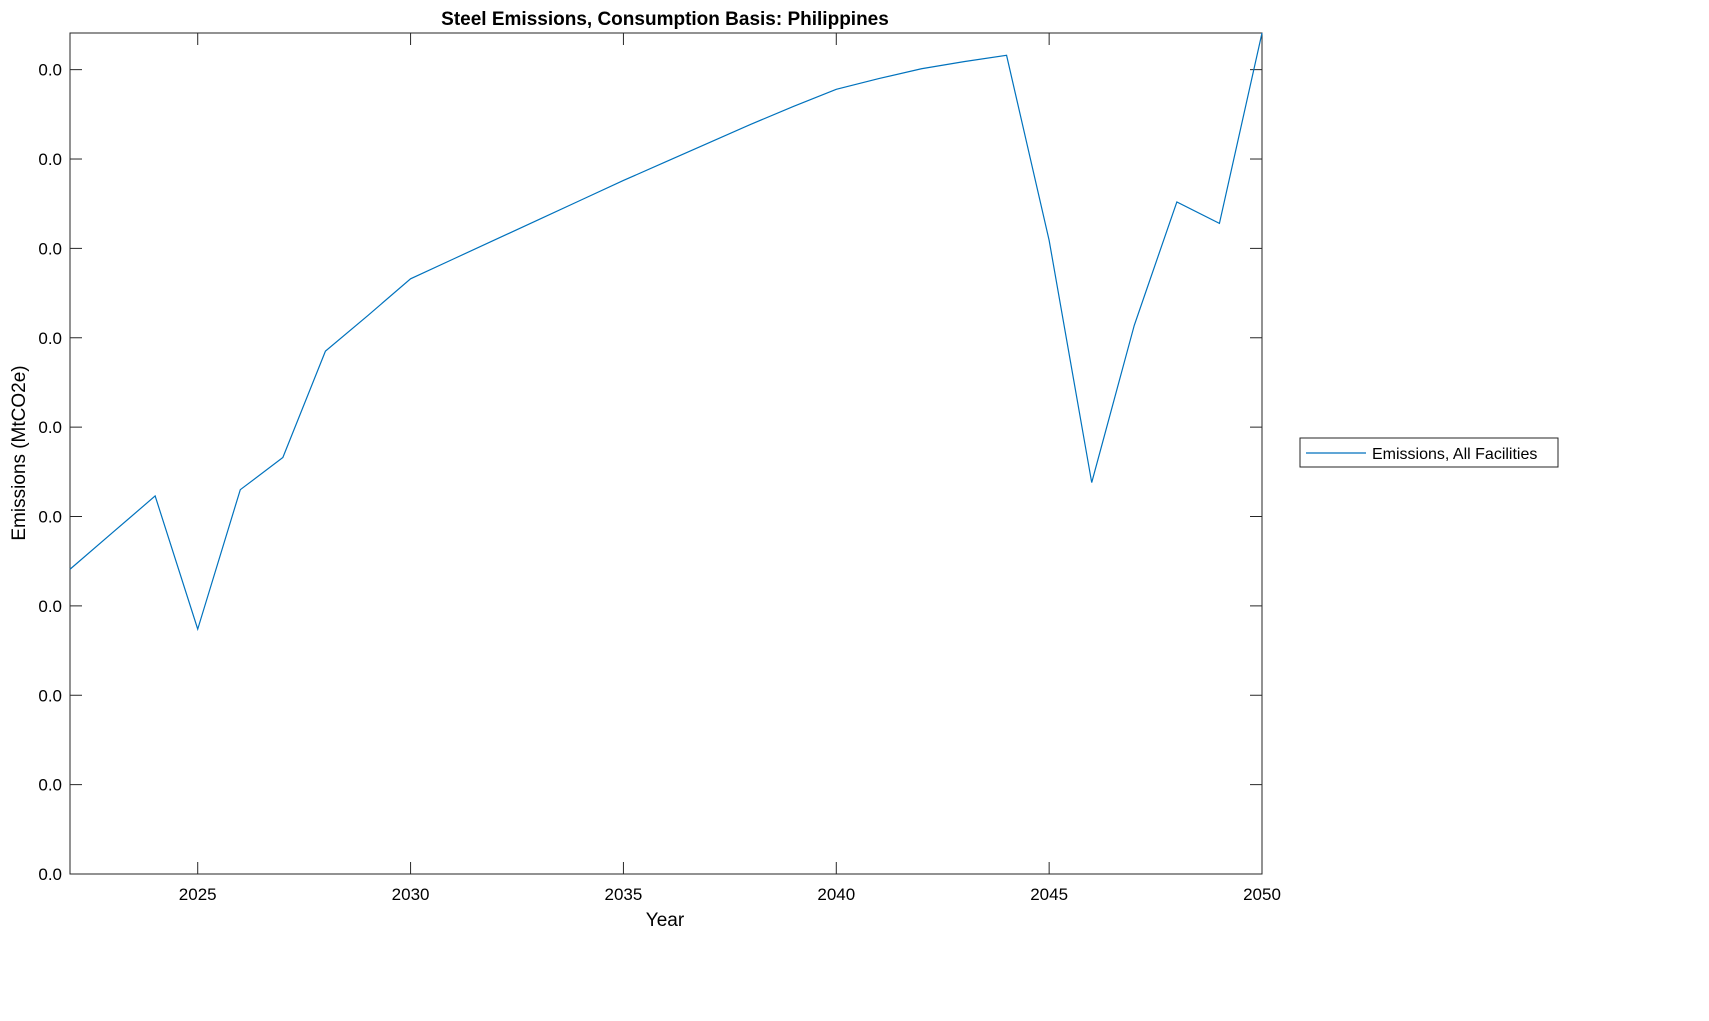  I want to click on legend: Emissions, All Facilities, so click(1429, 452).